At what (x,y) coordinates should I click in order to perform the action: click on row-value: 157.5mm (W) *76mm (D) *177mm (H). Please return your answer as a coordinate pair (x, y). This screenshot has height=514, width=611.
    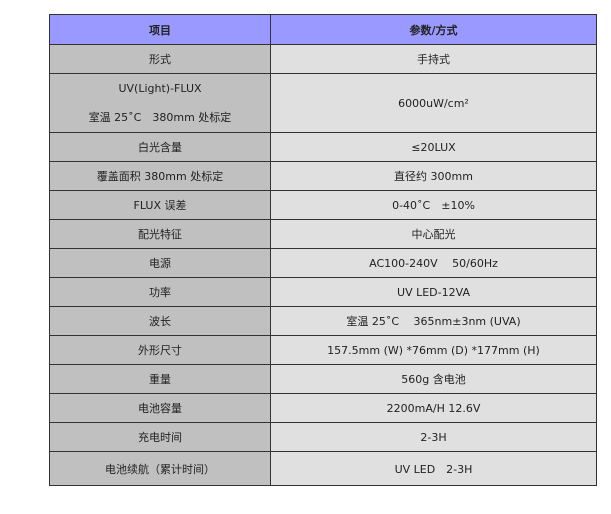
    Looking at the image, I should click on (433, 350).